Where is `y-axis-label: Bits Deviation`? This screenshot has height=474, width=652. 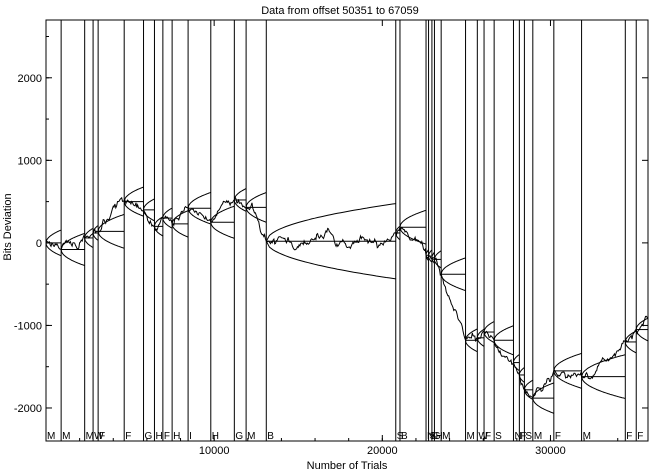
y-axis-label: Bits Deviation is located at coordinates (8, 226).